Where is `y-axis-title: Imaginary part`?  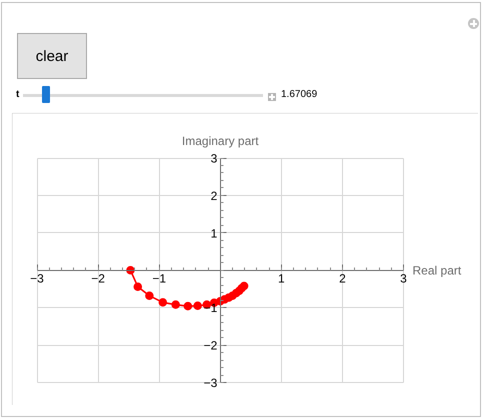 y-axis-title: Imaginary part is located at coordinates (221, 141).